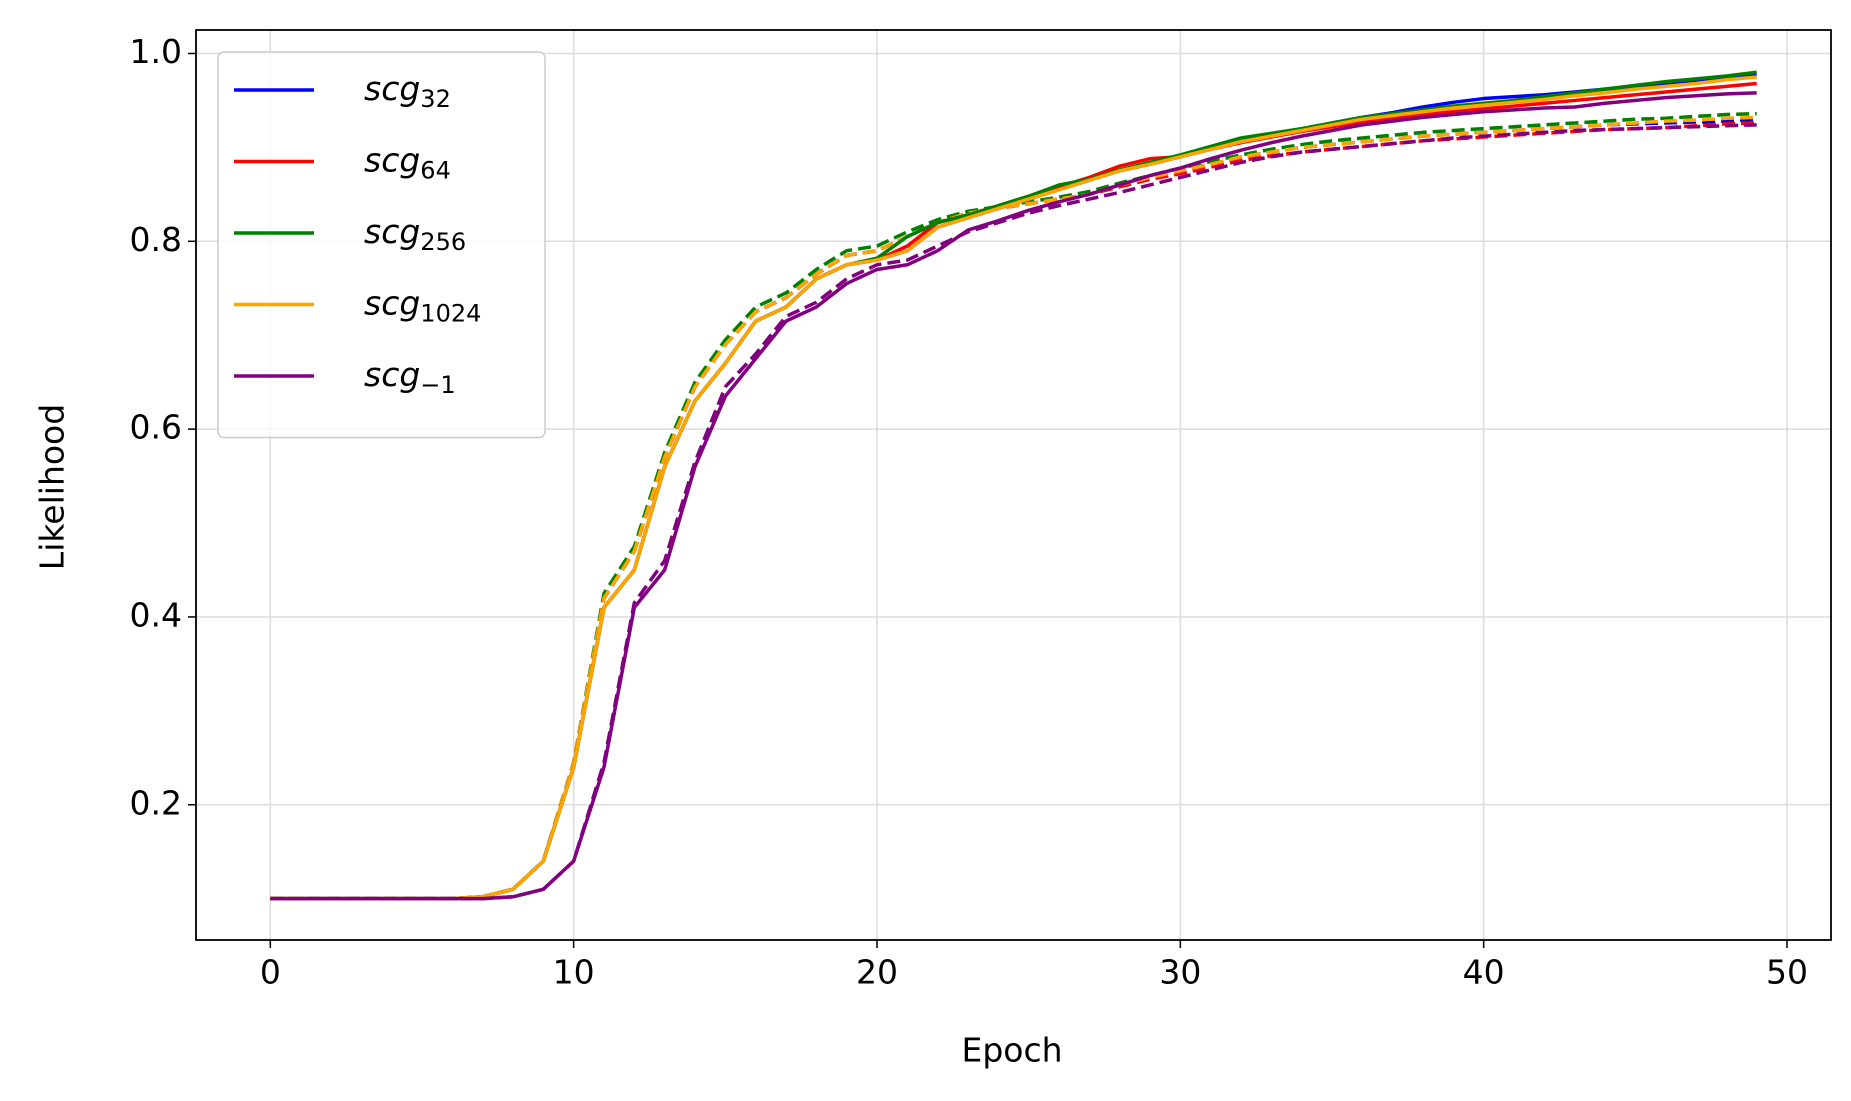 This screenshot has height=1101, width=1851. What do you see at coordinates (435, 171) in the screenshot?
I see `legend-subscript: 64` at bounding box center [435, 171].